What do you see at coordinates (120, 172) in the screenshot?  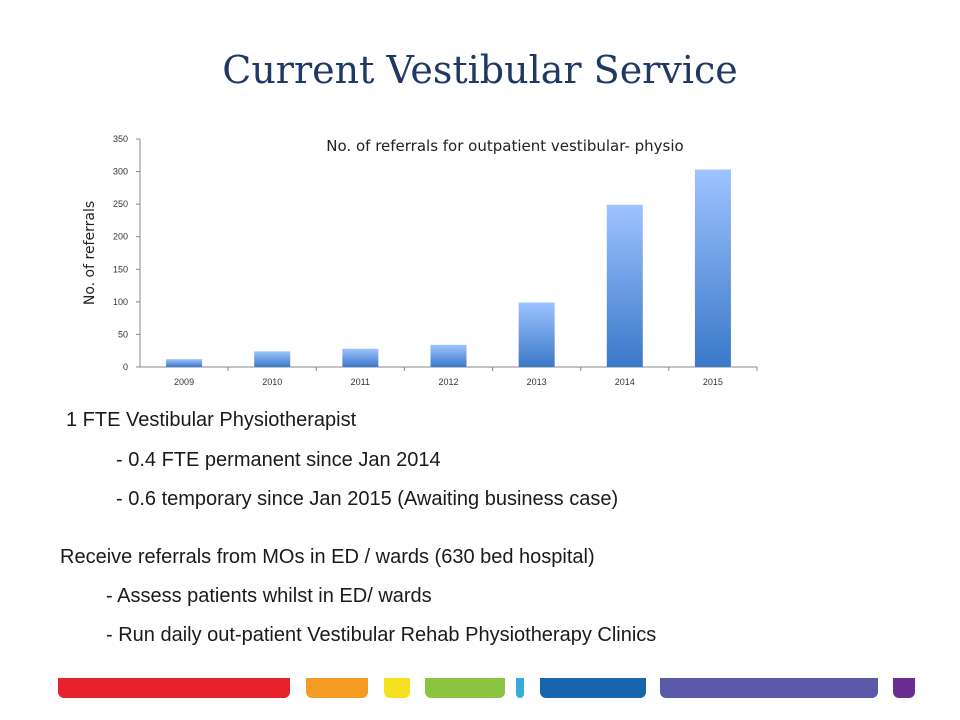 I see `y-tick-label: 300` at bounding box center [120, 172].